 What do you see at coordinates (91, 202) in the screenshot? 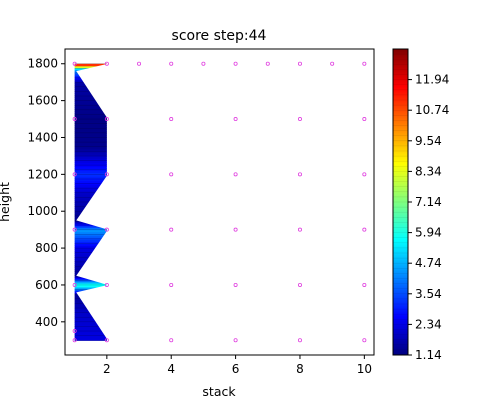
I see `contour-fill` at bounding box center [91, 202].